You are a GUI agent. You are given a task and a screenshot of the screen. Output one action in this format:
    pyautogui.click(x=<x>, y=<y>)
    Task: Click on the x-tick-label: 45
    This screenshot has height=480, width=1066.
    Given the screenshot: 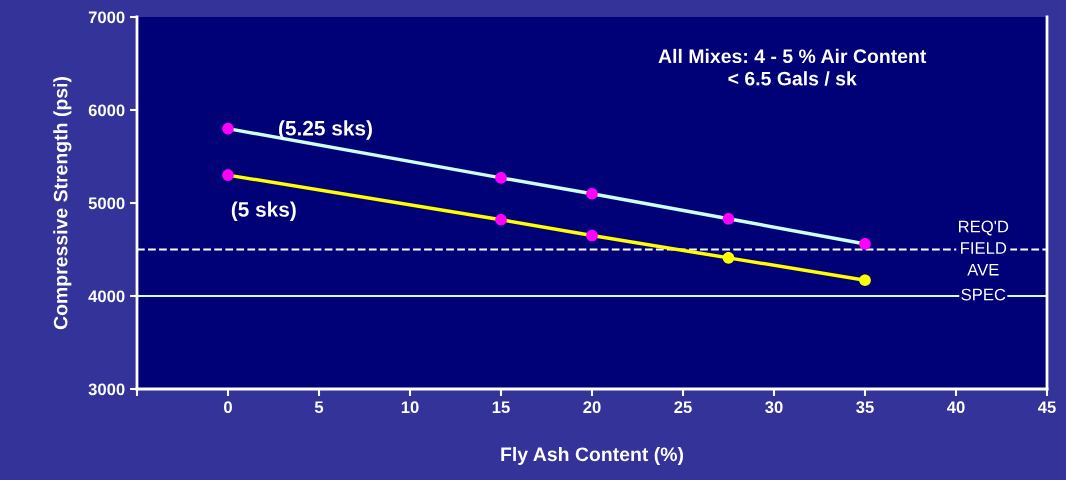 What is the action you would take?
    pyautogui.click(x=1046, y=407)
    